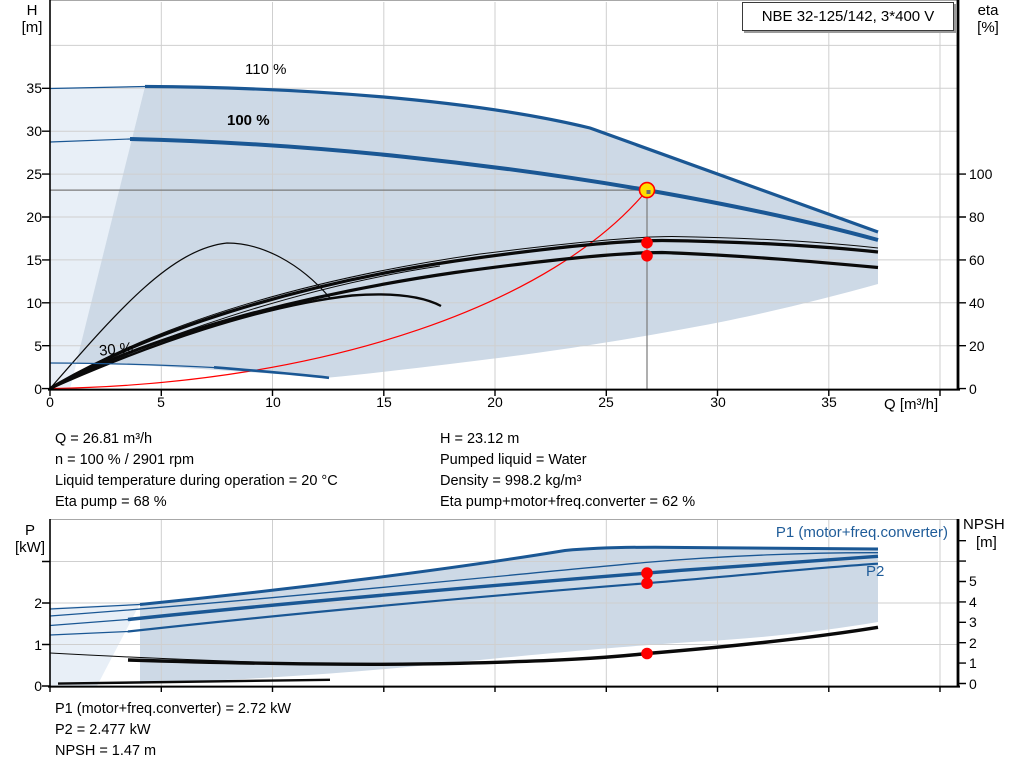  Describe the element at coordinates (384, 402) in the screenshot. I see `q-tick-label: 15` at that location.